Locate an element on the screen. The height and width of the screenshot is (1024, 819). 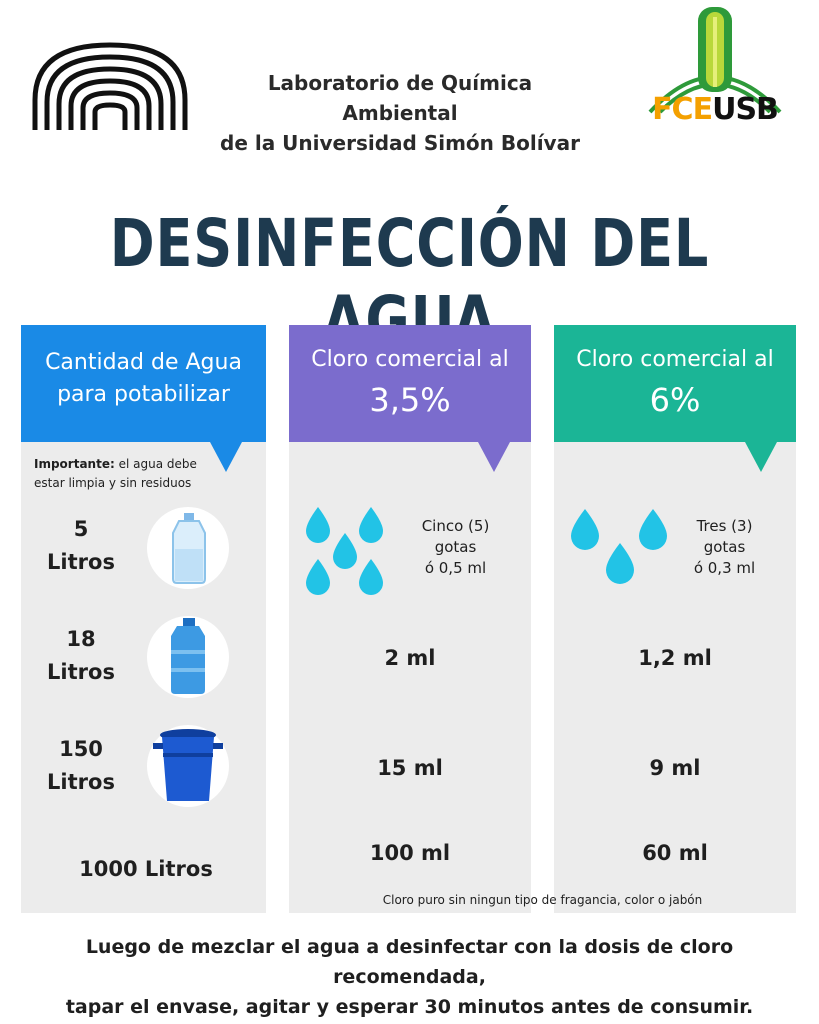
row-5l-quantity: 5 Litros is located at coordinates (81, 546).